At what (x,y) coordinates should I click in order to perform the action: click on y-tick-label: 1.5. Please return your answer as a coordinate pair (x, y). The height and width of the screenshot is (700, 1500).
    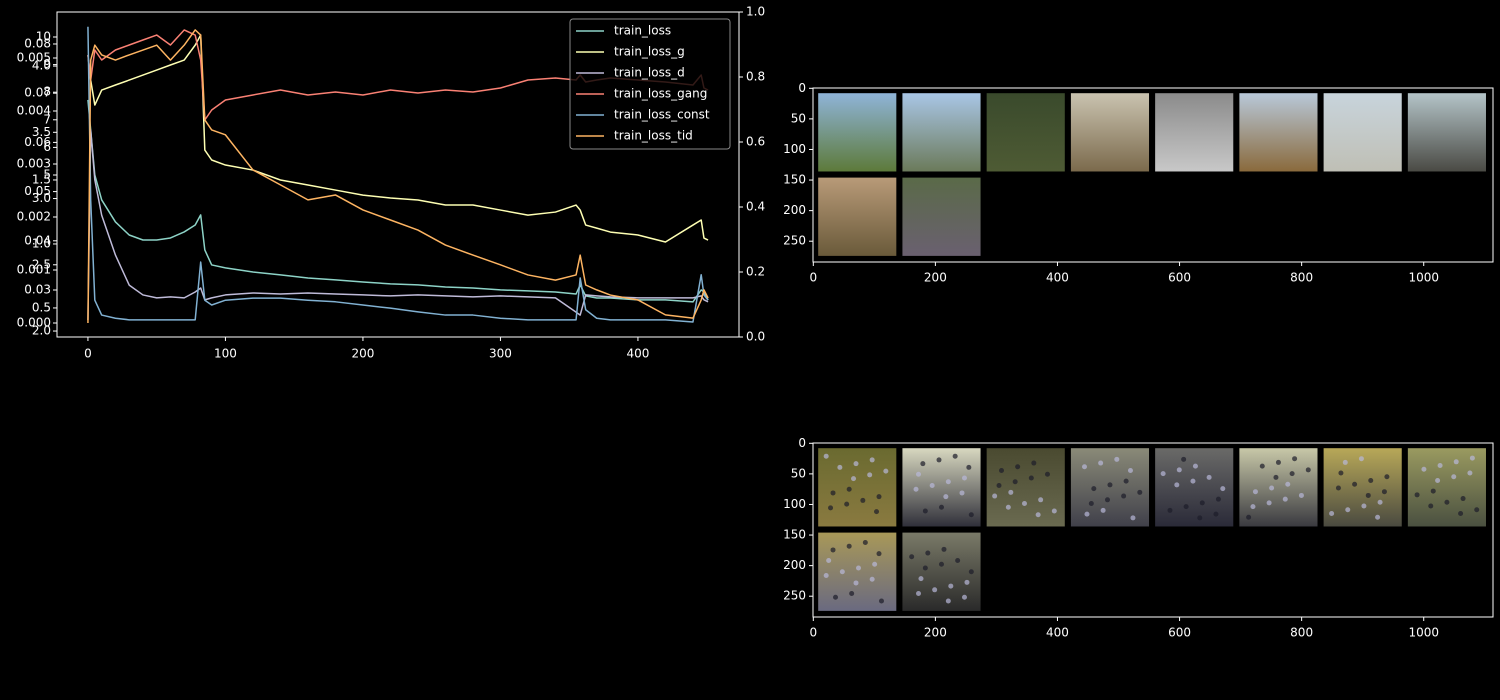
    Looking at the image, I should click on (41, 179).